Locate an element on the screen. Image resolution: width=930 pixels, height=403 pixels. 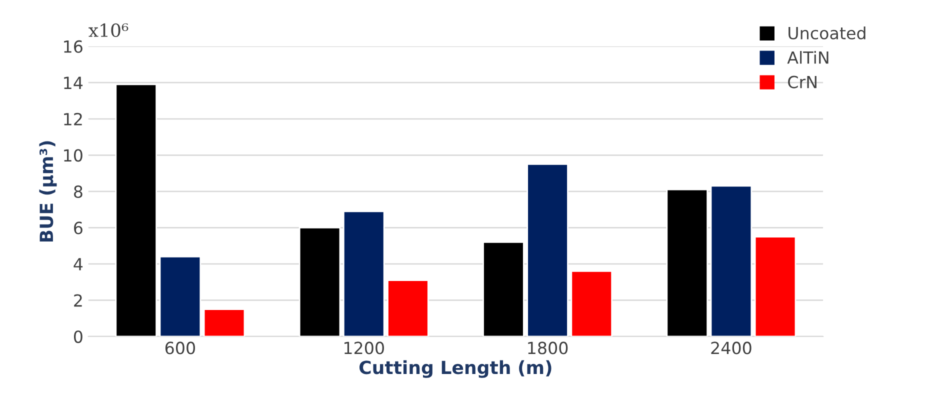
y-tick-label: 2 is located at coordinates (78, 300).